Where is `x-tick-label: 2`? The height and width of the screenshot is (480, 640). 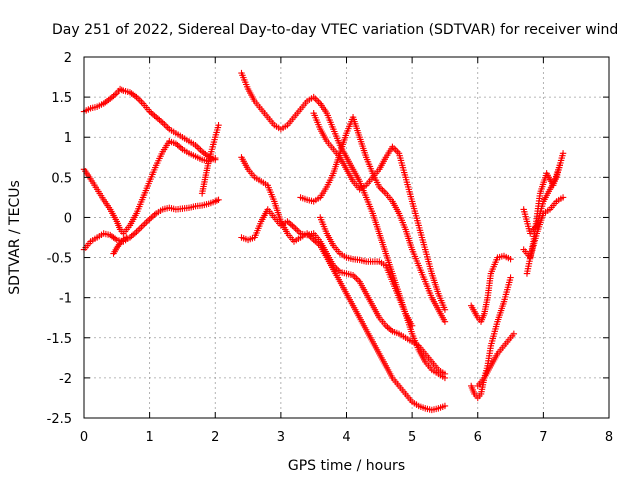
x-tick-label: 2 is located at coordinates (215, 437).